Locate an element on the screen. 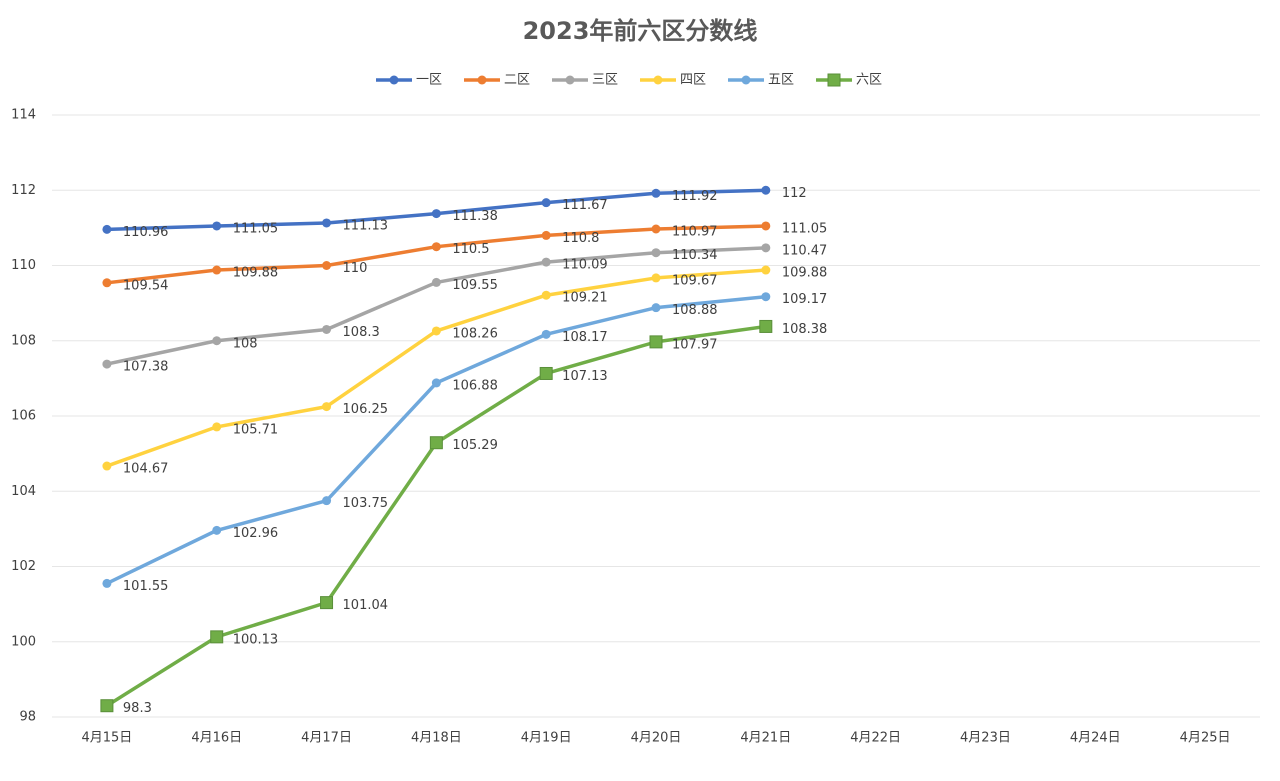 The height and width of the screenshot is (781, 1280). data-label: 111.92 is located at coordinates (695, 196).